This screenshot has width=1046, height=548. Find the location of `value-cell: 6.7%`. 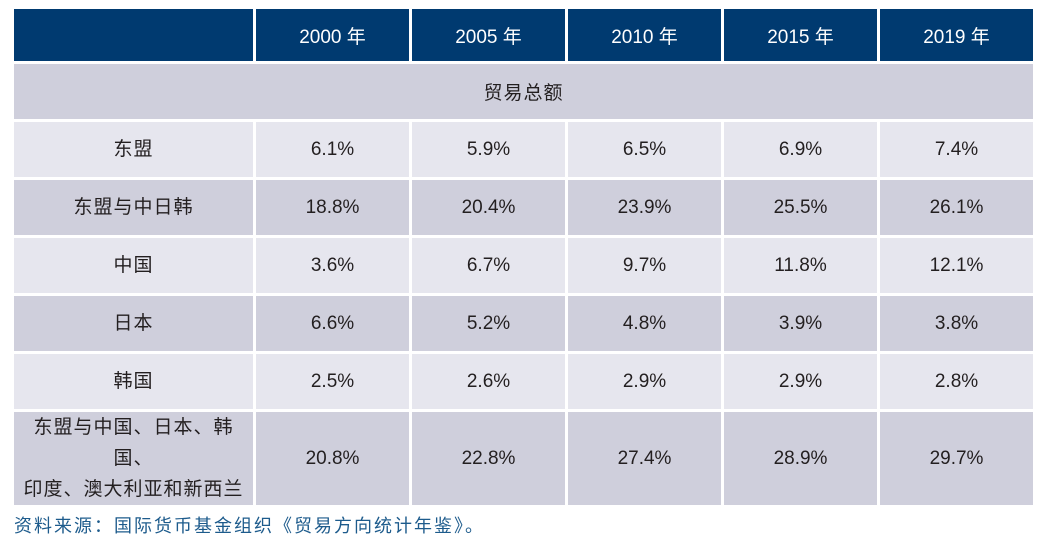

value-cell: 6.7% is located at coordinates (488, 265).